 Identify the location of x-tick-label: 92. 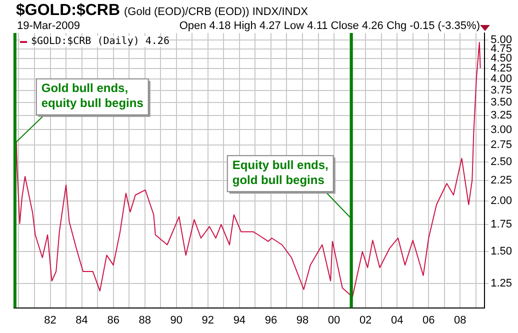
(208, 320).